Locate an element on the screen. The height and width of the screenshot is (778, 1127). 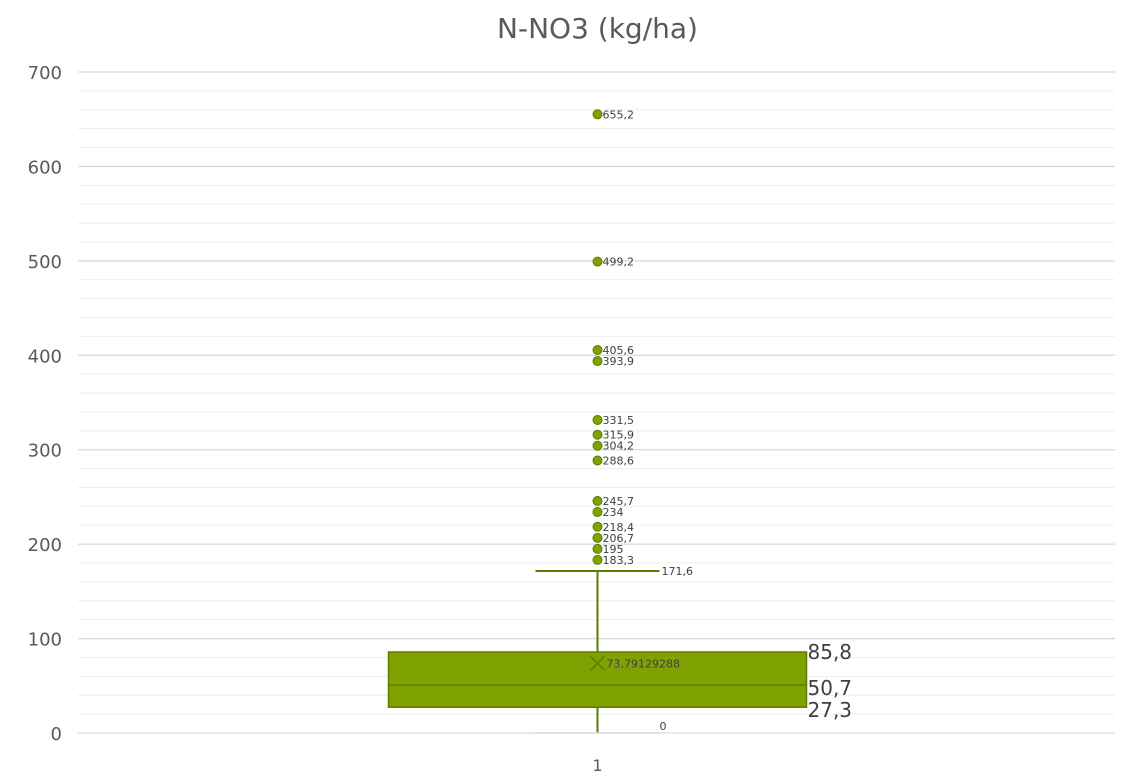
min-label: 0 is located at coordinates (663, 726).